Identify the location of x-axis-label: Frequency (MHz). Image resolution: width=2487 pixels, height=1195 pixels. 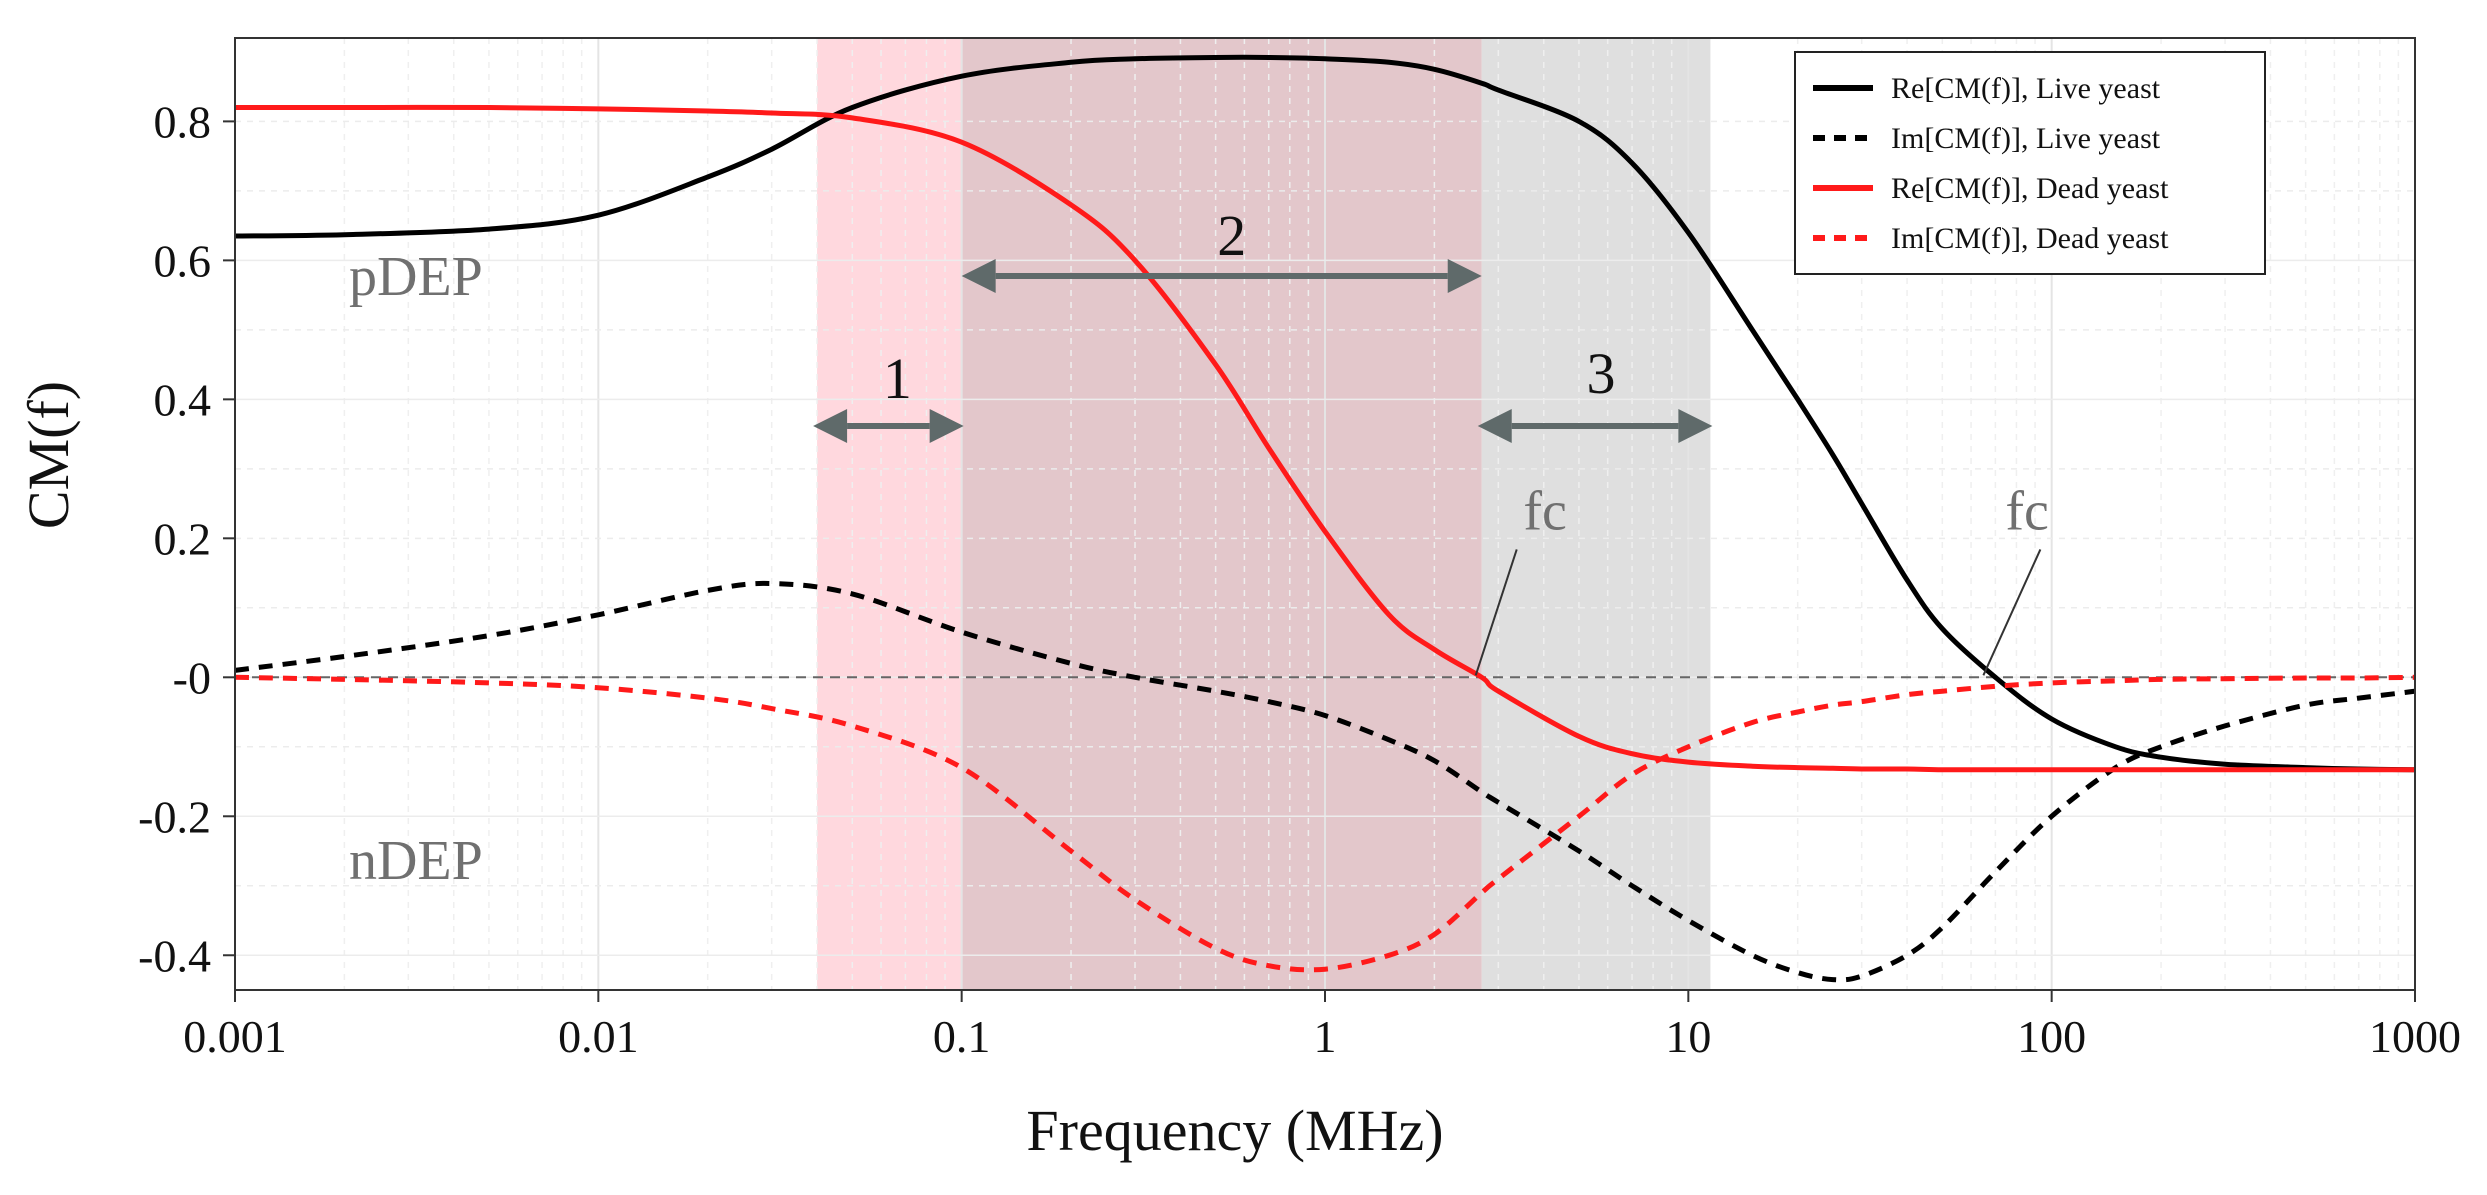
(1234, 1130).